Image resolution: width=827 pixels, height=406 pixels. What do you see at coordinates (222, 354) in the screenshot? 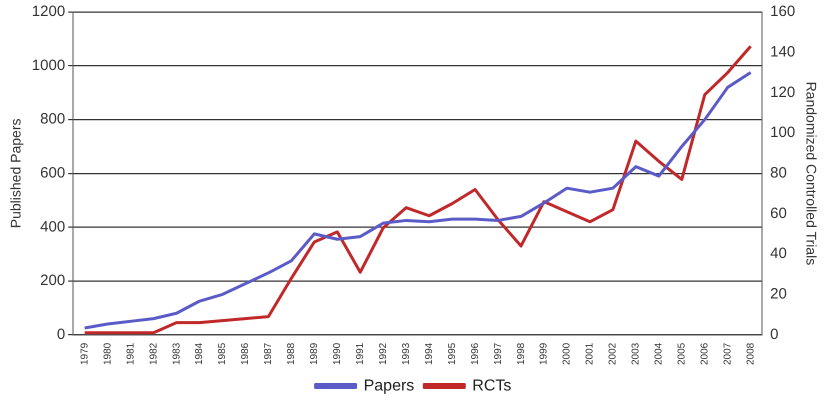
I see `x-tick-label: 1985` at bounding box center [222, 354].